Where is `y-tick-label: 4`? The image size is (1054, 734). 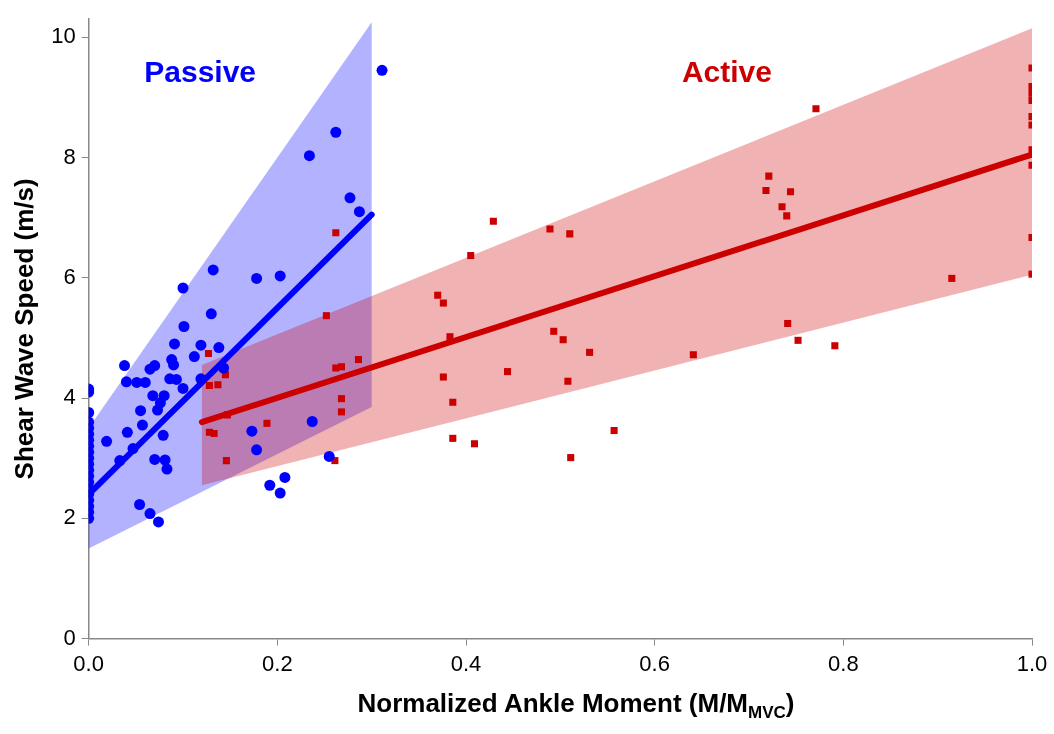
y-tick-label: 4 is located at coordinates (69, 397).